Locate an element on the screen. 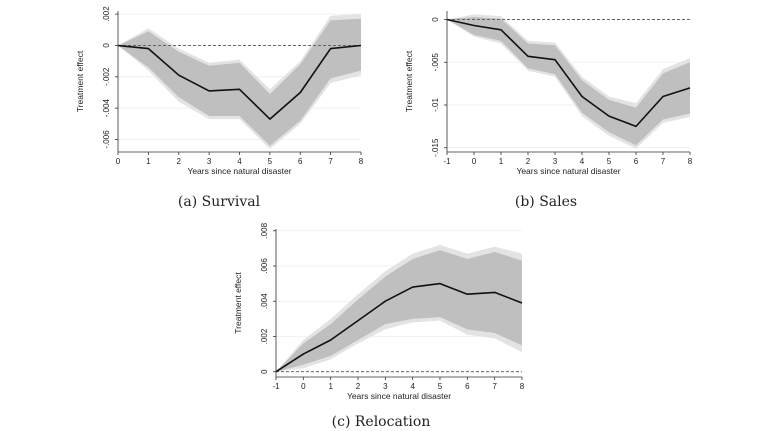 Image resolution: width=768 pixels, height=431 pixels. y-tick-label: -.006 is located at coordinates (106, 139).